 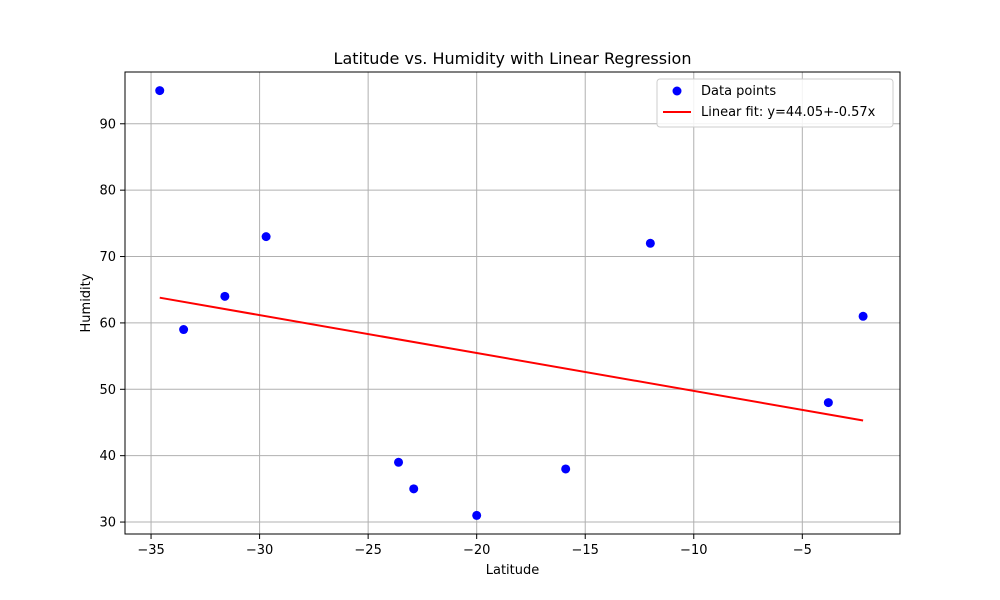 I want to click on regression-line-layer, so click(x=511, y=359).